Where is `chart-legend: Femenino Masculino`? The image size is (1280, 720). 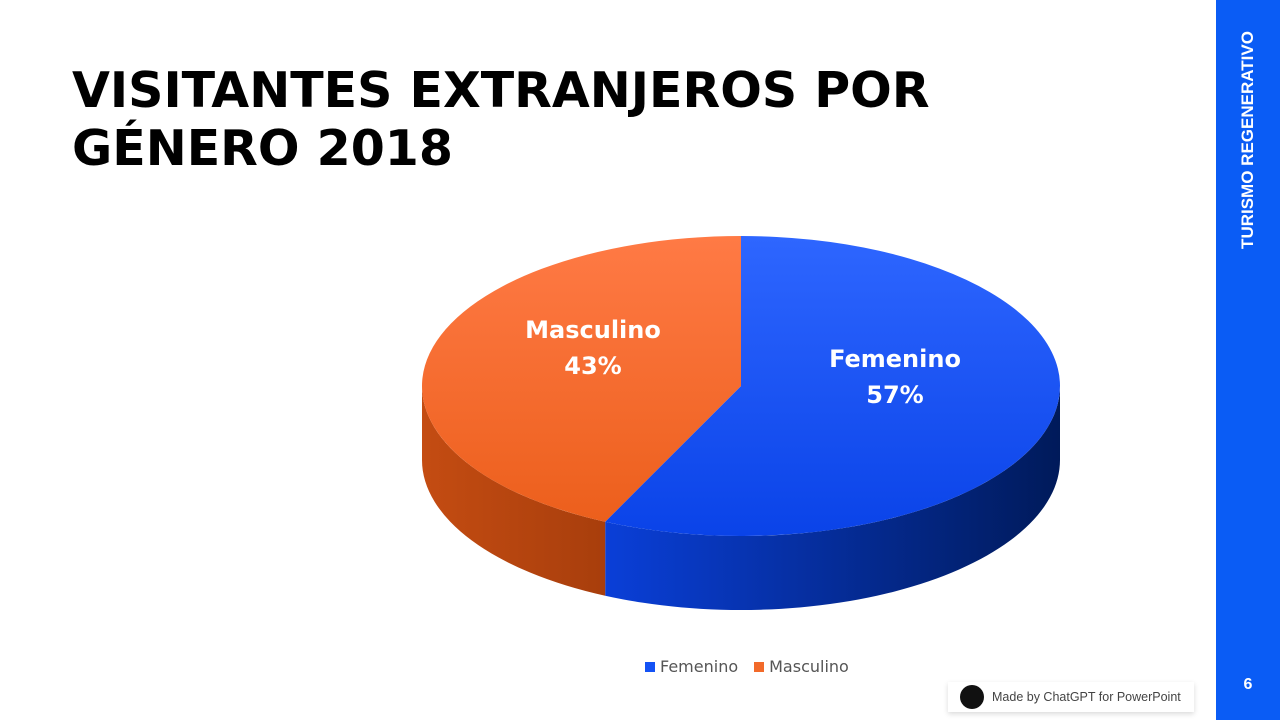 chart-legend: Femenino Masculino is located at coordinates (747, 666).